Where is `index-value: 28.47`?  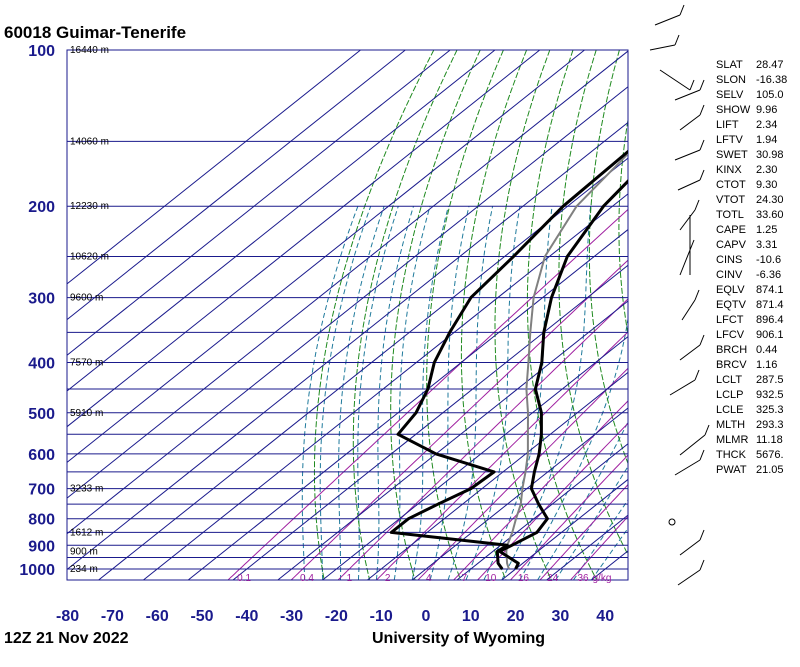
index-value: 28.47 is located at coordinates (770, 65).